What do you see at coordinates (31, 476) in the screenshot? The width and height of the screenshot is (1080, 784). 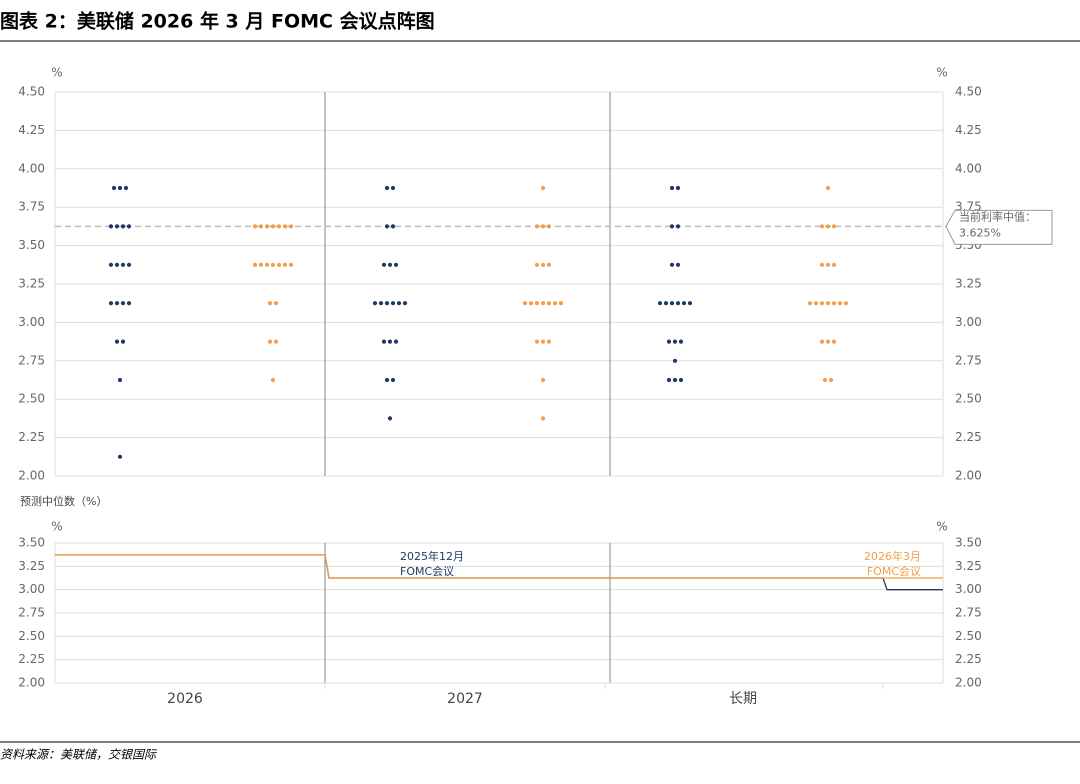 I see `y-tick-label: 2.00` at bounding box center [31, 476].